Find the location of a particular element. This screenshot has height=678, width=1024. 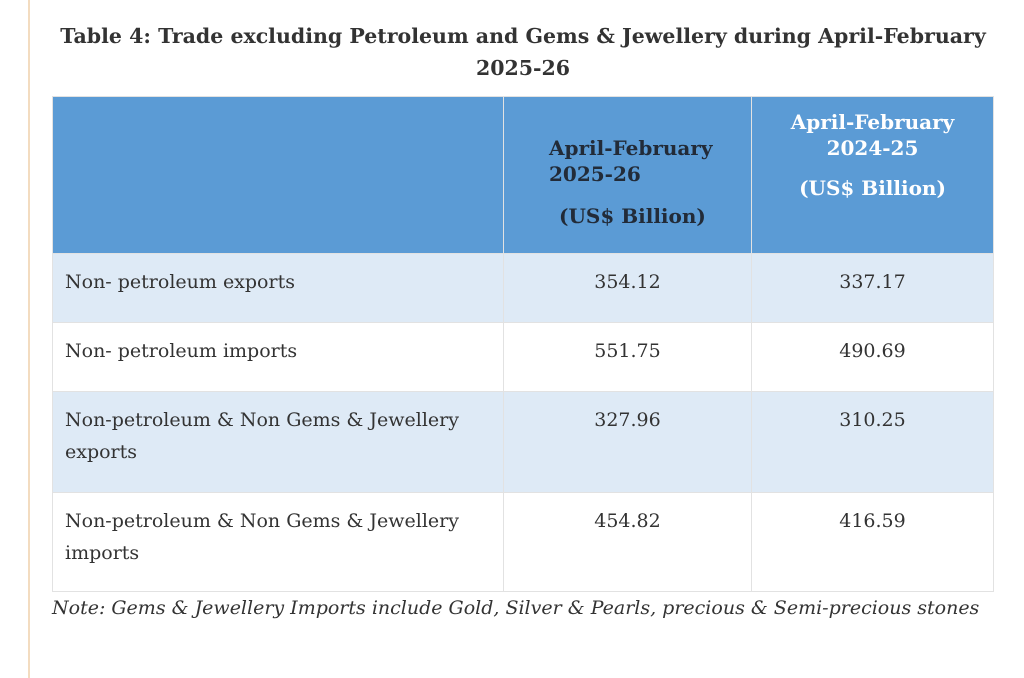

header-label: April-February 2024-25 is located at coordinates (872, 135).